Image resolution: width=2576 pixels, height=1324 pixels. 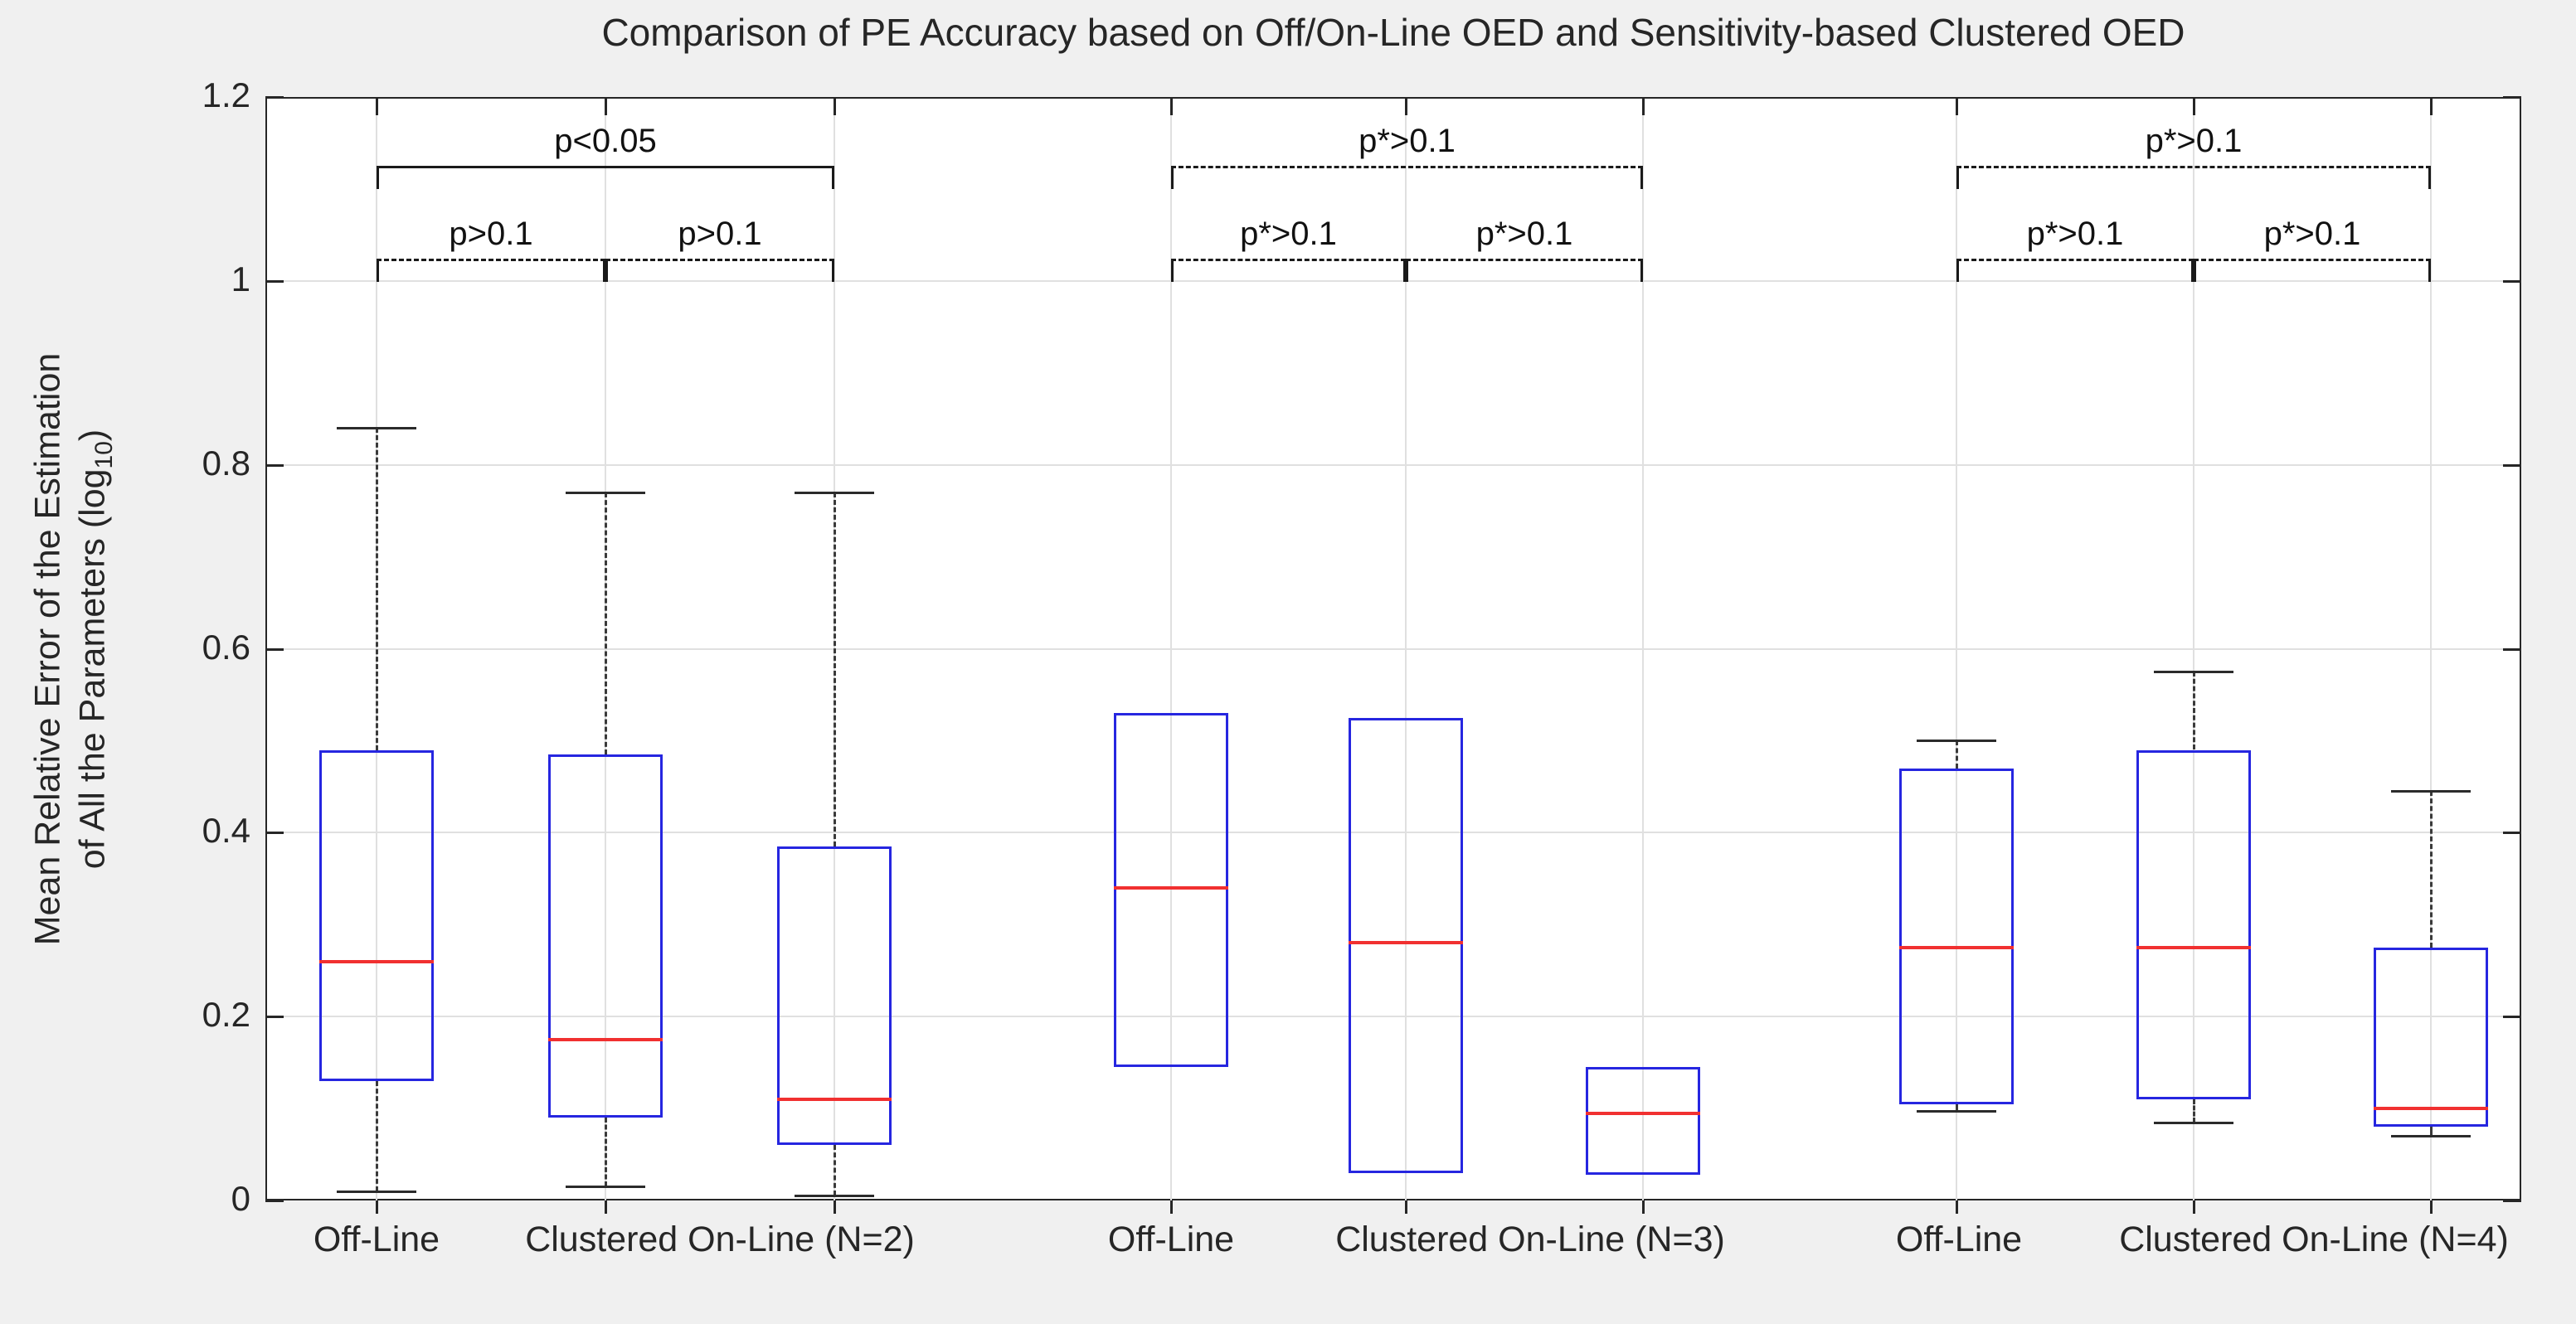 What do you see at coordinates (226, 1015) in the screenshot?
I see `y-tick-label: 0.2` at bounding box center [226, 1015].